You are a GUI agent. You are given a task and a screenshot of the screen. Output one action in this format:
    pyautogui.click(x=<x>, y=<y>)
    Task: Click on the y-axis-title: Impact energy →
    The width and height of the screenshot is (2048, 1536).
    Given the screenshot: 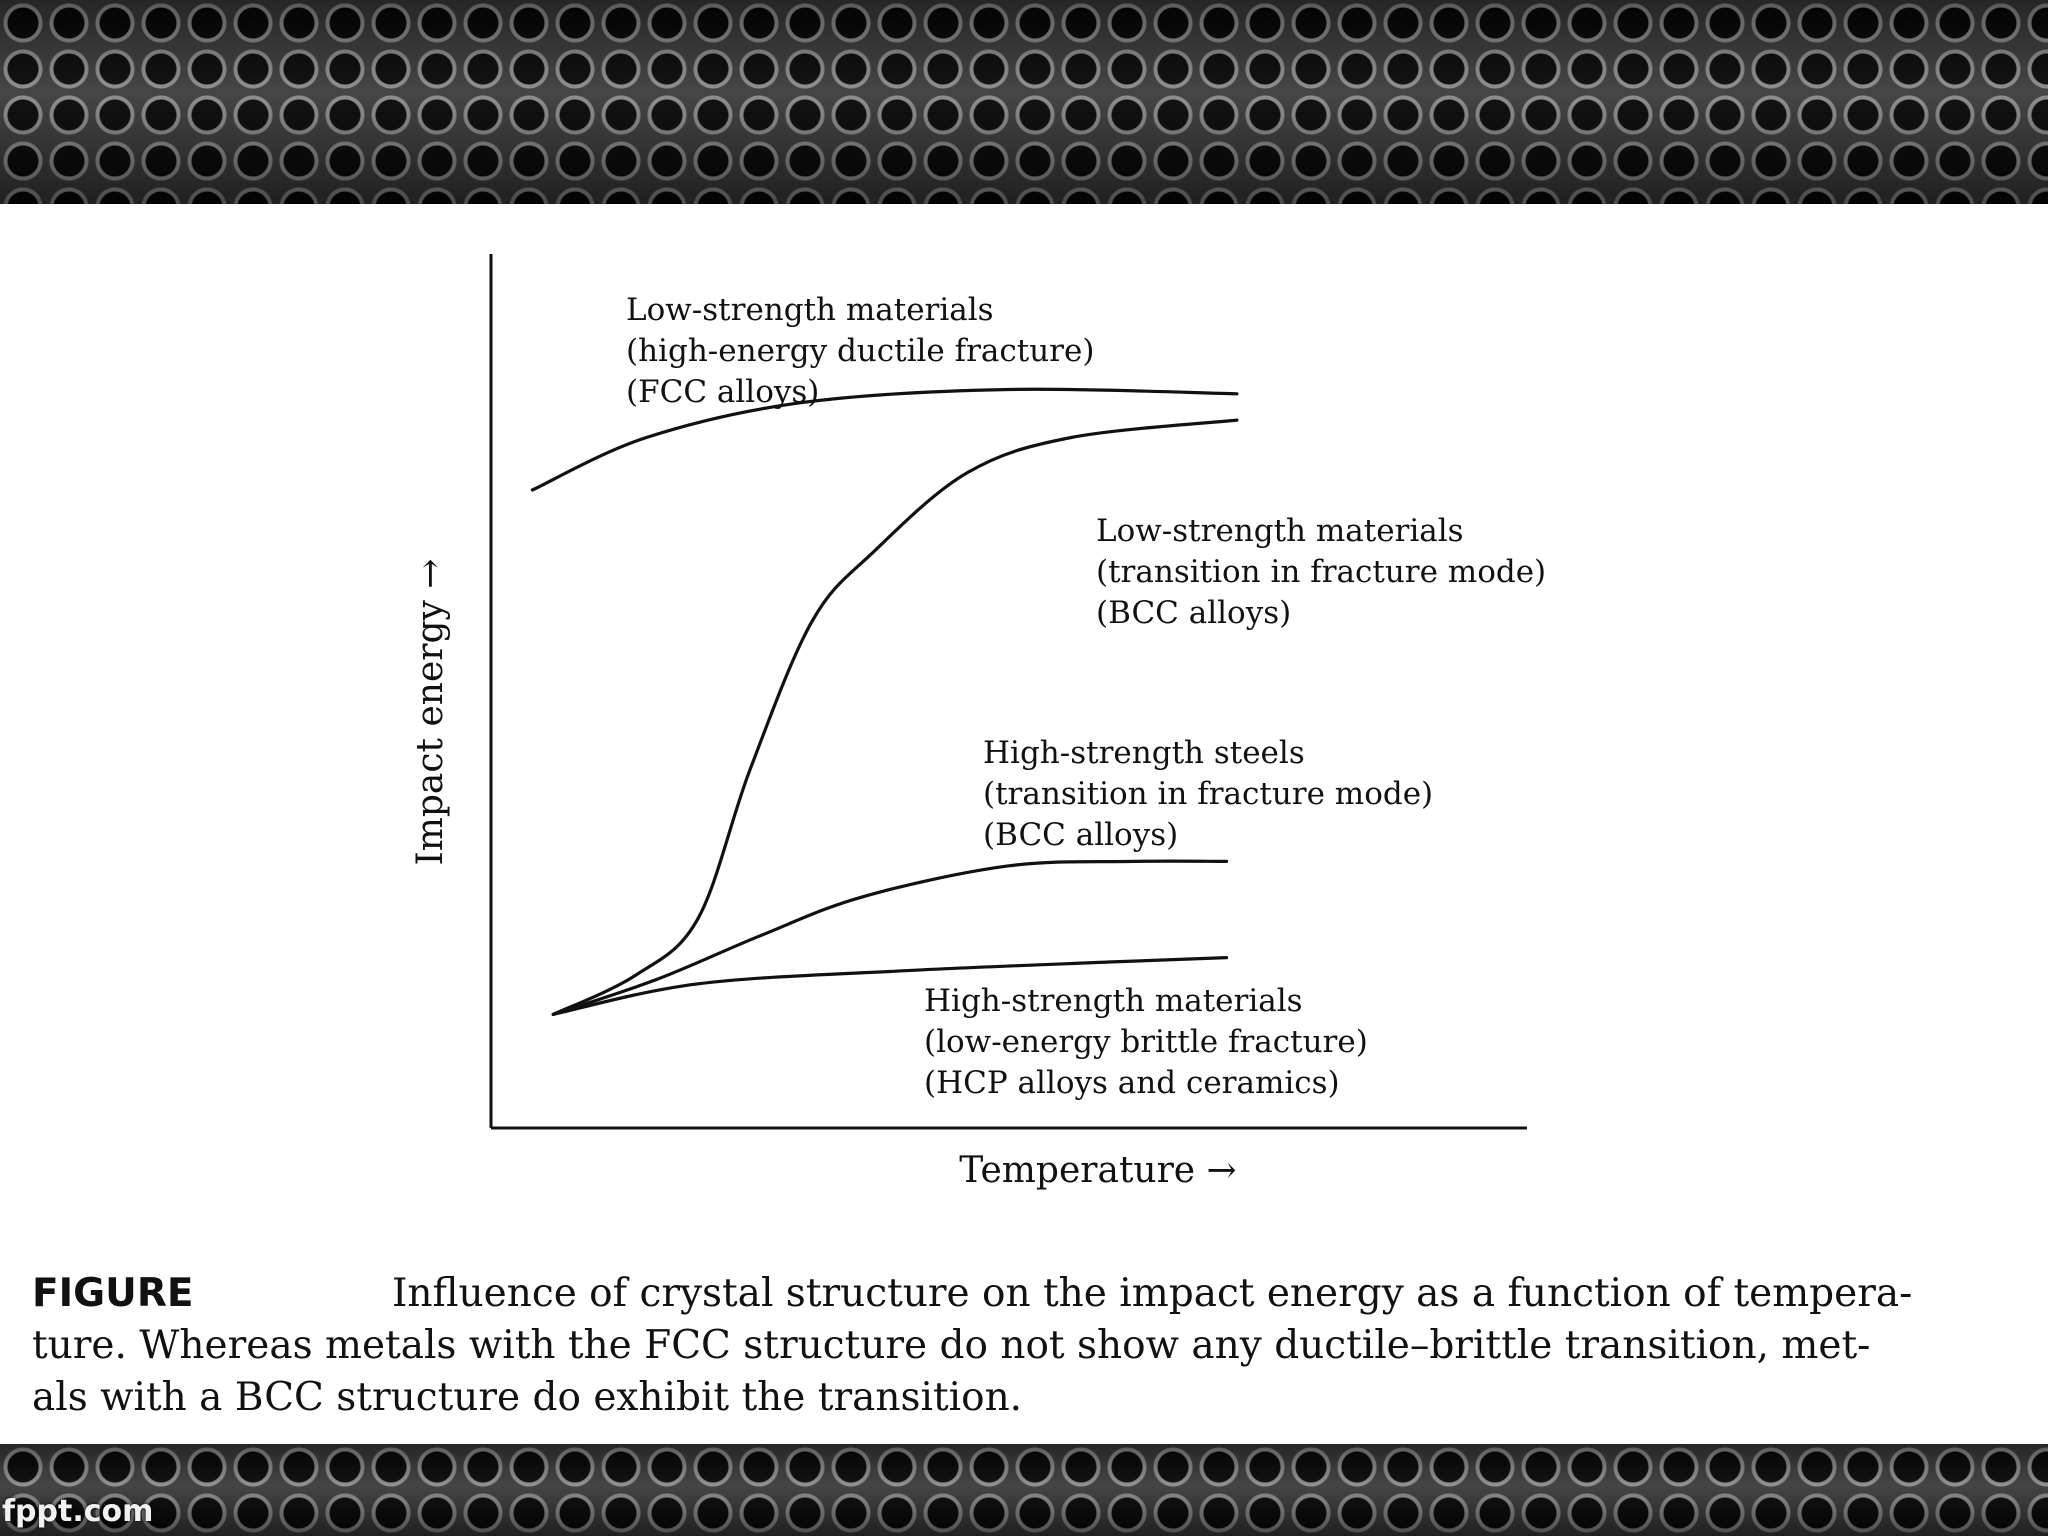 What is the action you would take?
    pyautogui.click(x=430, y=712)
    